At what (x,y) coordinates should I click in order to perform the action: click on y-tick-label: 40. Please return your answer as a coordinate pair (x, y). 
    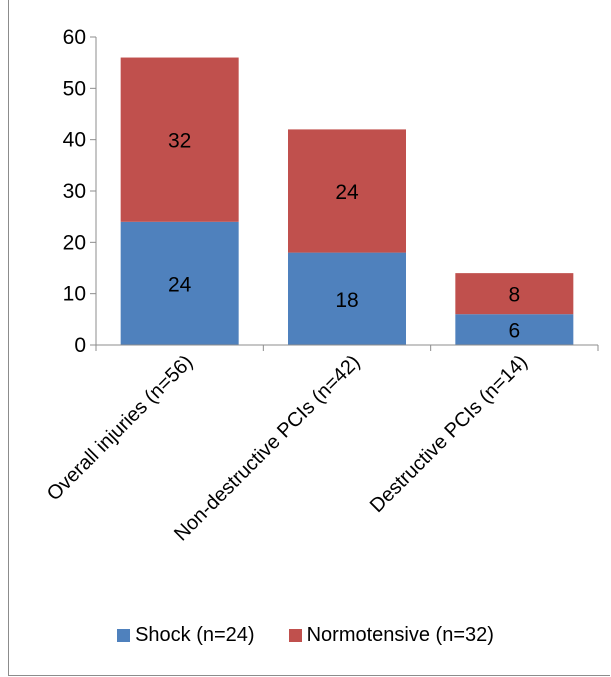
    Looking at the image, I should click on (74, 140).